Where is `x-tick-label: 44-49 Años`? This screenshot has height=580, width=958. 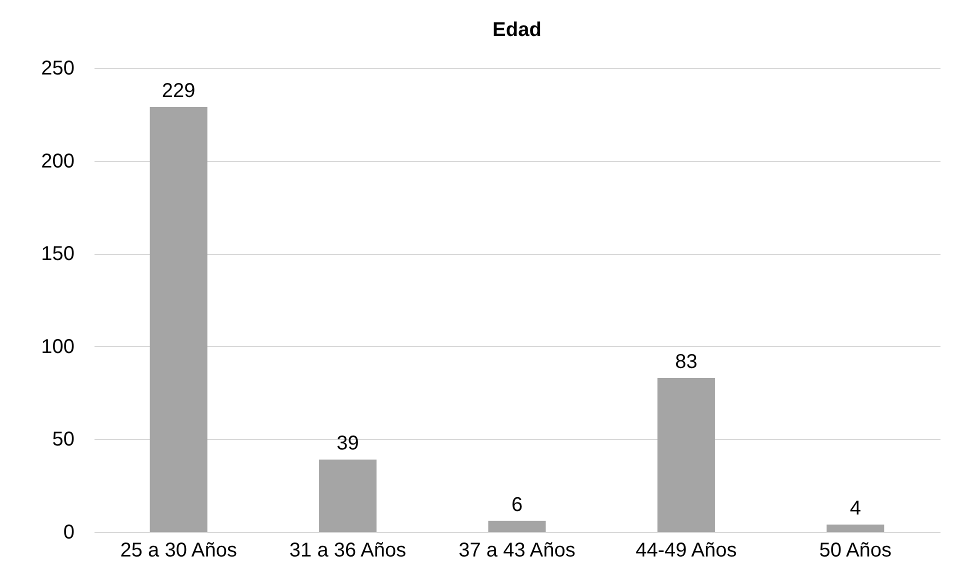 x-tick-label: 44-49 Años is located at coordinates (686, 551).